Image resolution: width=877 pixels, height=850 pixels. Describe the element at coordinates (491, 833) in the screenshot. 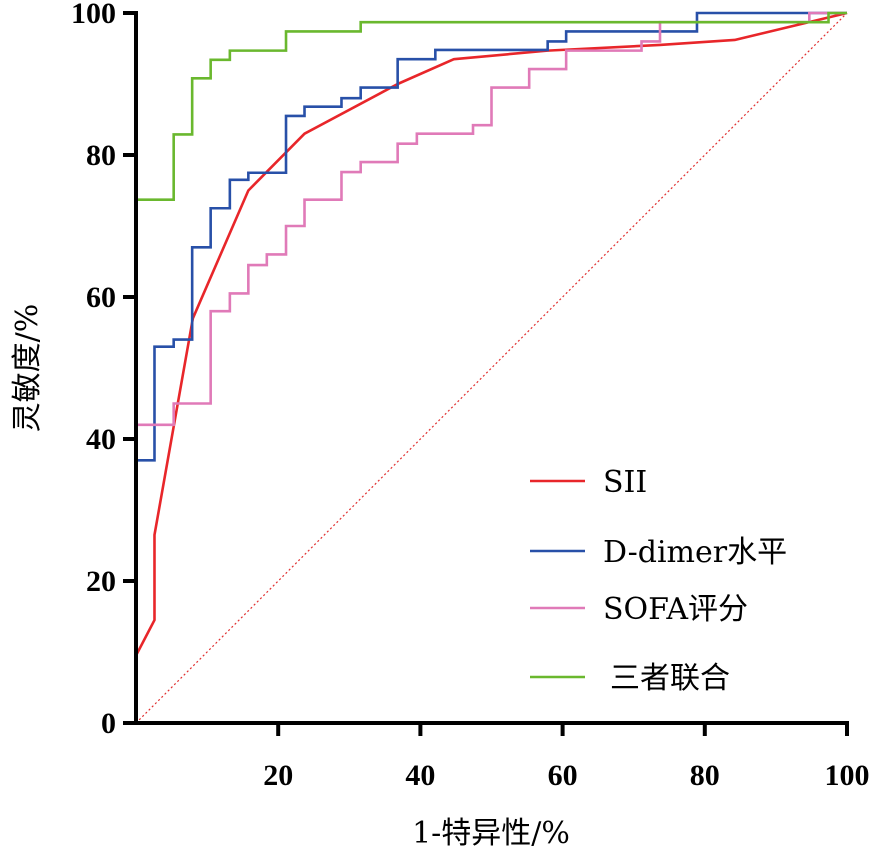

I see `x-axis-title: 1-特异性/%` at that location.